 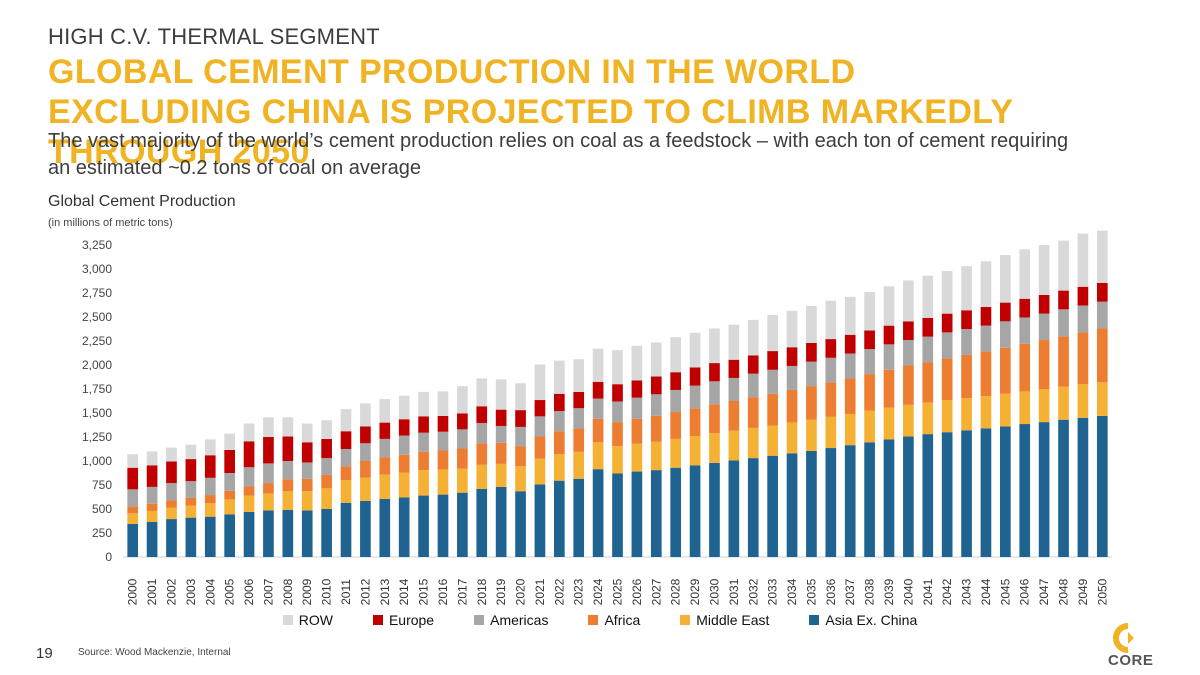 What do you see at coordinates (714, 419) in the screenshot?
I see `bar-segment-africa-2030` at bounding box center [714, 419].